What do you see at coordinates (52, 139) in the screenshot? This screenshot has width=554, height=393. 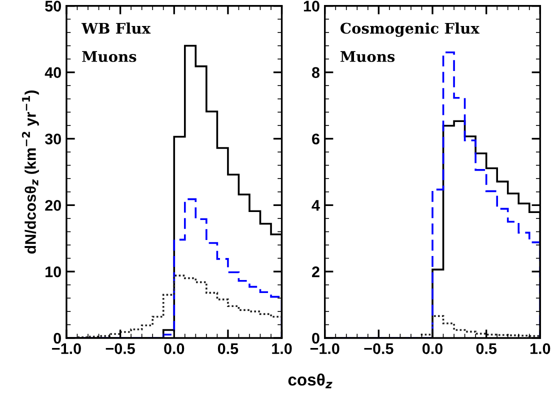 I see `y-tick-label: 30` at bounding box center [52, 139].